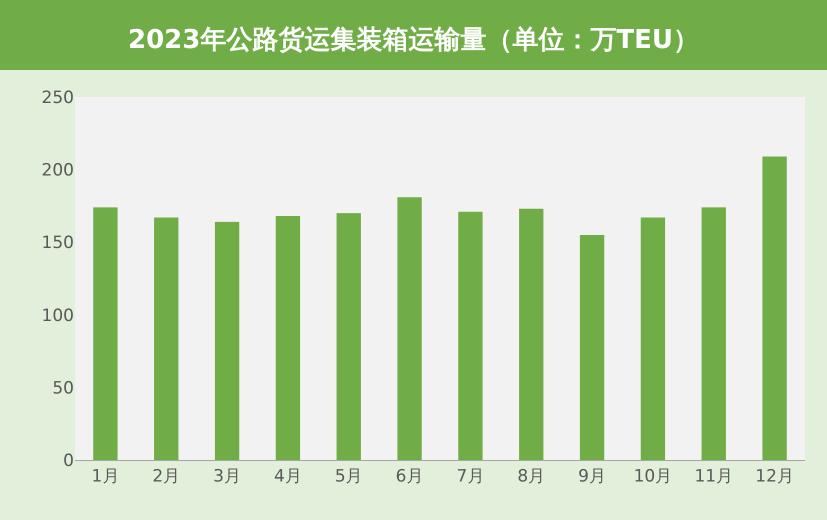  I want to click on y-tick-label: 200, so click(58, 170).